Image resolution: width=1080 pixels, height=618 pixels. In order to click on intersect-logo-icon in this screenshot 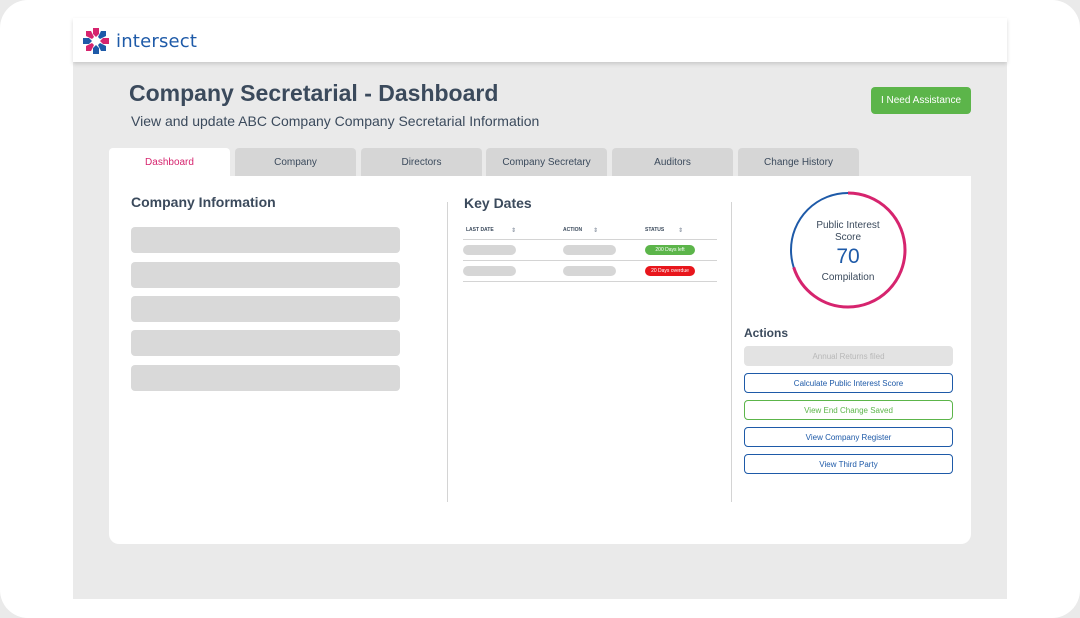, I will do `click(96, 41)`.